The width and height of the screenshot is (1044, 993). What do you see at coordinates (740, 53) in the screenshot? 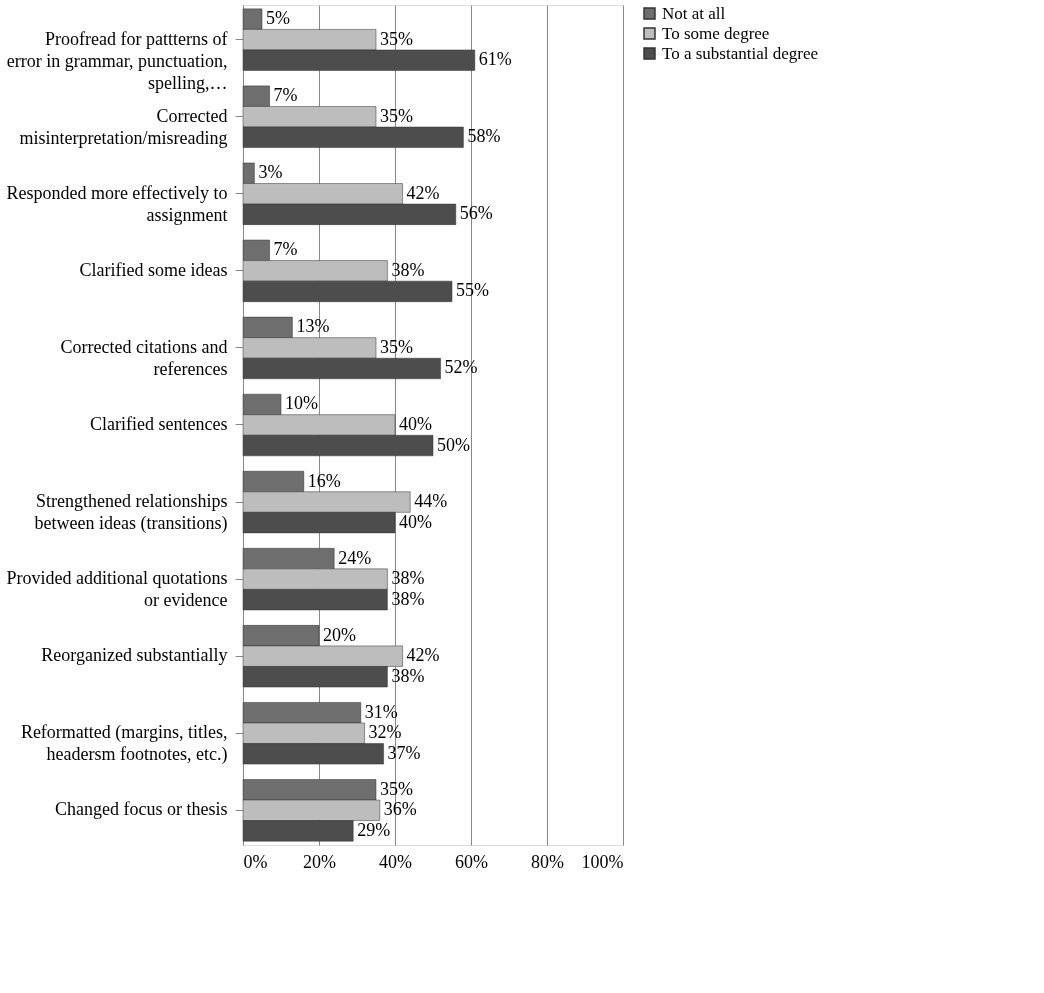
I see `legend-label: To a substantial degree` at bounding box center [740, 53].